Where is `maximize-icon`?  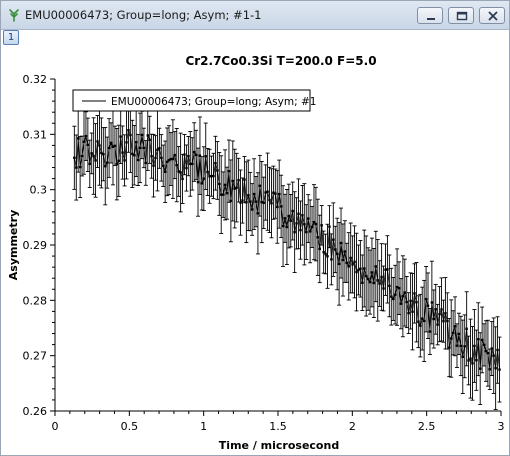 maximize-icon is located at coordinates (462, 16).